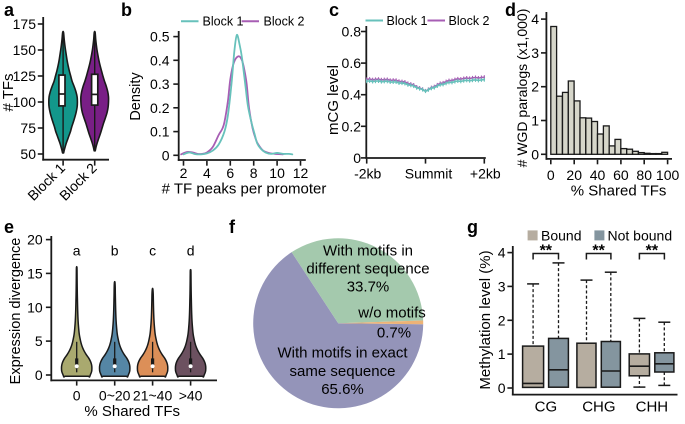  What do you see at coordinates (561, 236) in the screenshot?
I see `svg-text: Bound` at bounding box center [561, 236].